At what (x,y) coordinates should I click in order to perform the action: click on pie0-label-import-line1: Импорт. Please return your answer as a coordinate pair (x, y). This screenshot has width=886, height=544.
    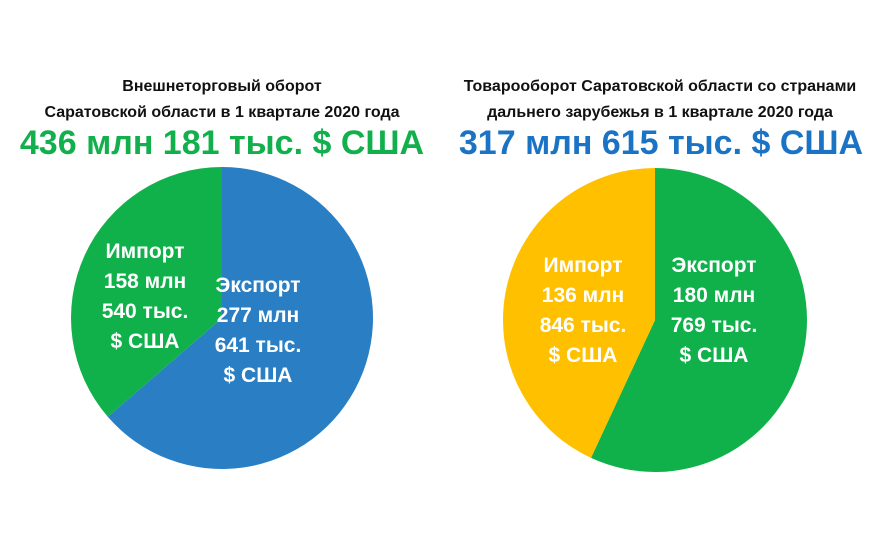
    Looking at the image, I should click on (145, 251).